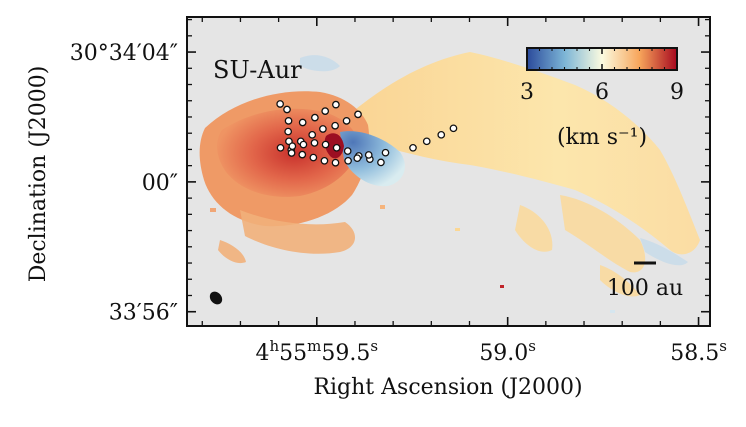  I want to click on object-label: SU-Aur, so click(257, 70).